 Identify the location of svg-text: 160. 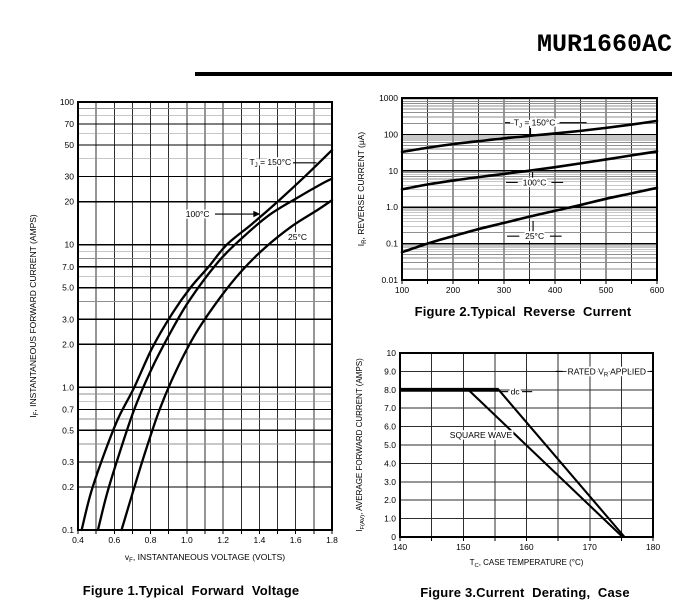
(526, 547).